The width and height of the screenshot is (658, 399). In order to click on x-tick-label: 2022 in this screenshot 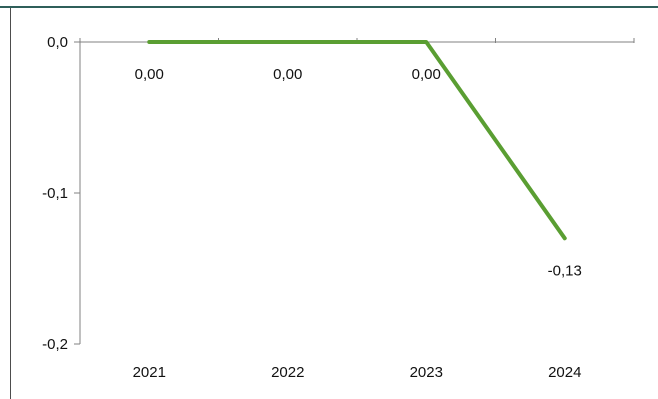, I will do `click(287, 372)`.